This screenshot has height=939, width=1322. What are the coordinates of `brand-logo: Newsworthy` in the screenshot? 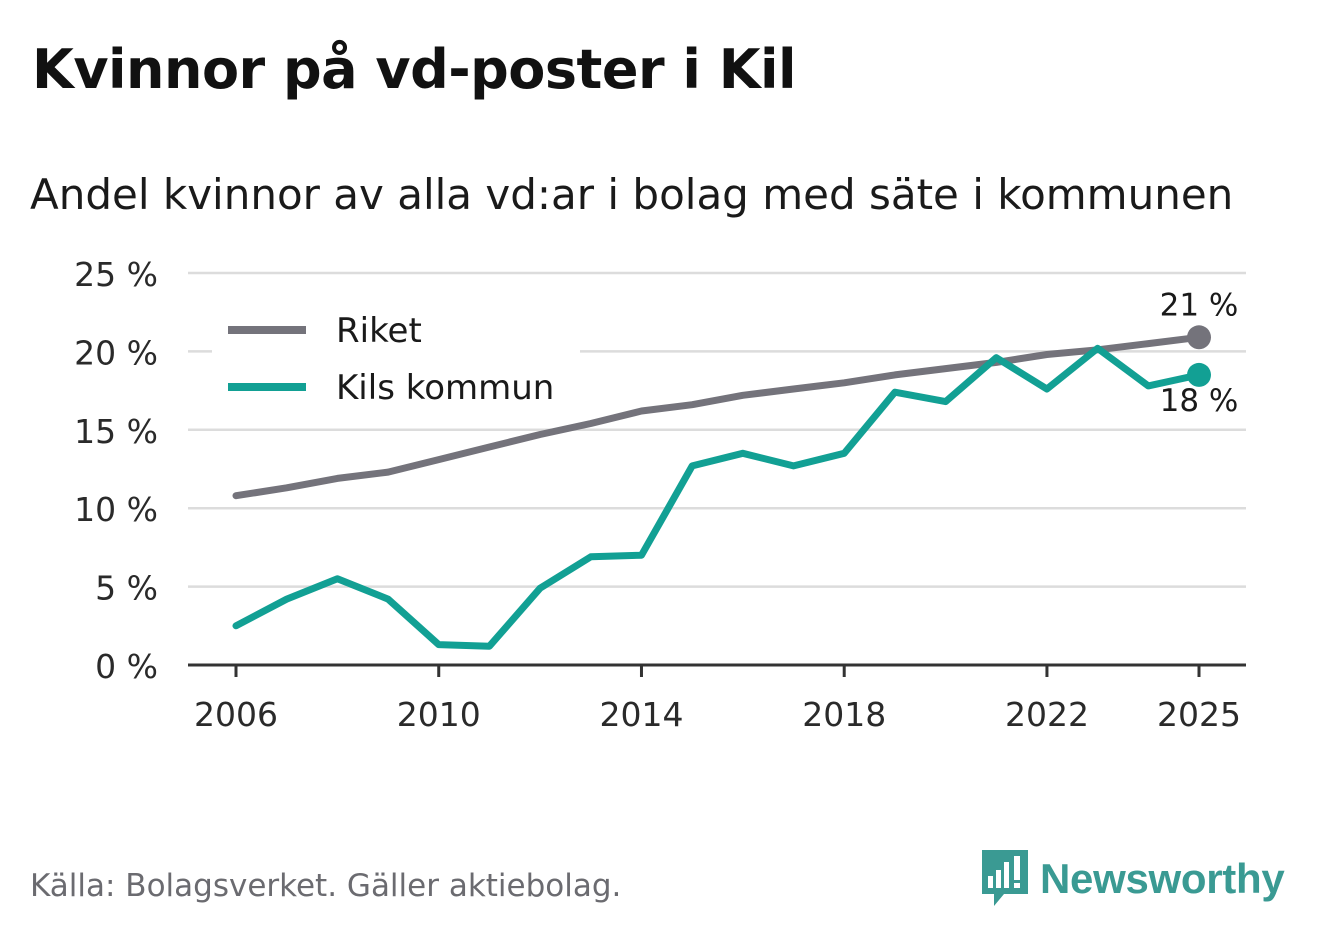 It's located at (1132, 879).